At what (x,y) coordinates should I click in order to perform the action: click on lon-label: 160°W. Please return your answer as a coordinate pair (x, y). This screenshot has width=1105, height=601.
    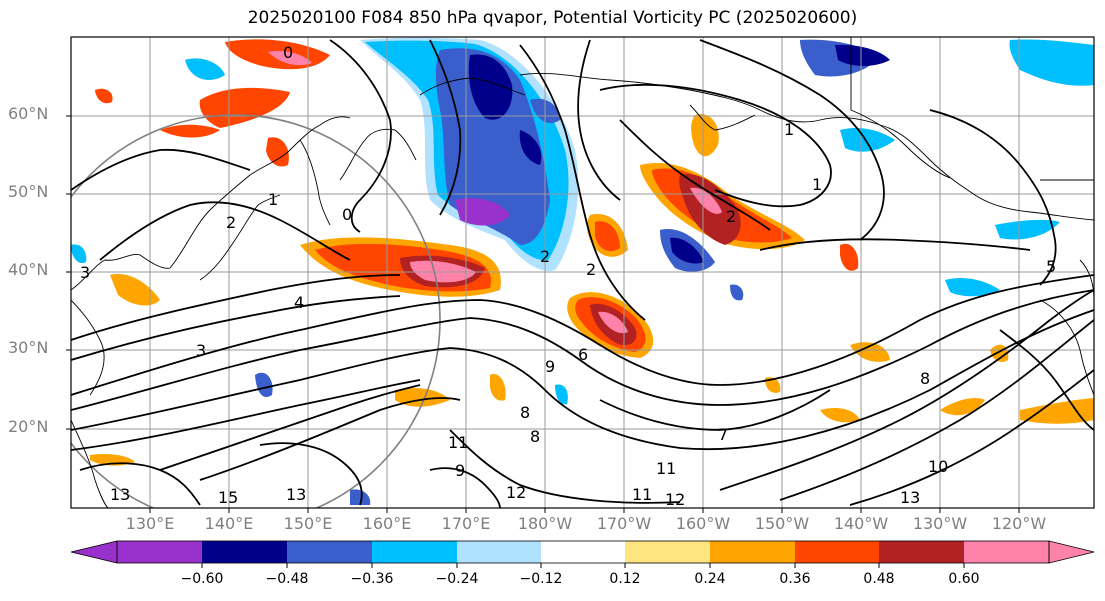
    Looking at the image, I should click on (703, 523).